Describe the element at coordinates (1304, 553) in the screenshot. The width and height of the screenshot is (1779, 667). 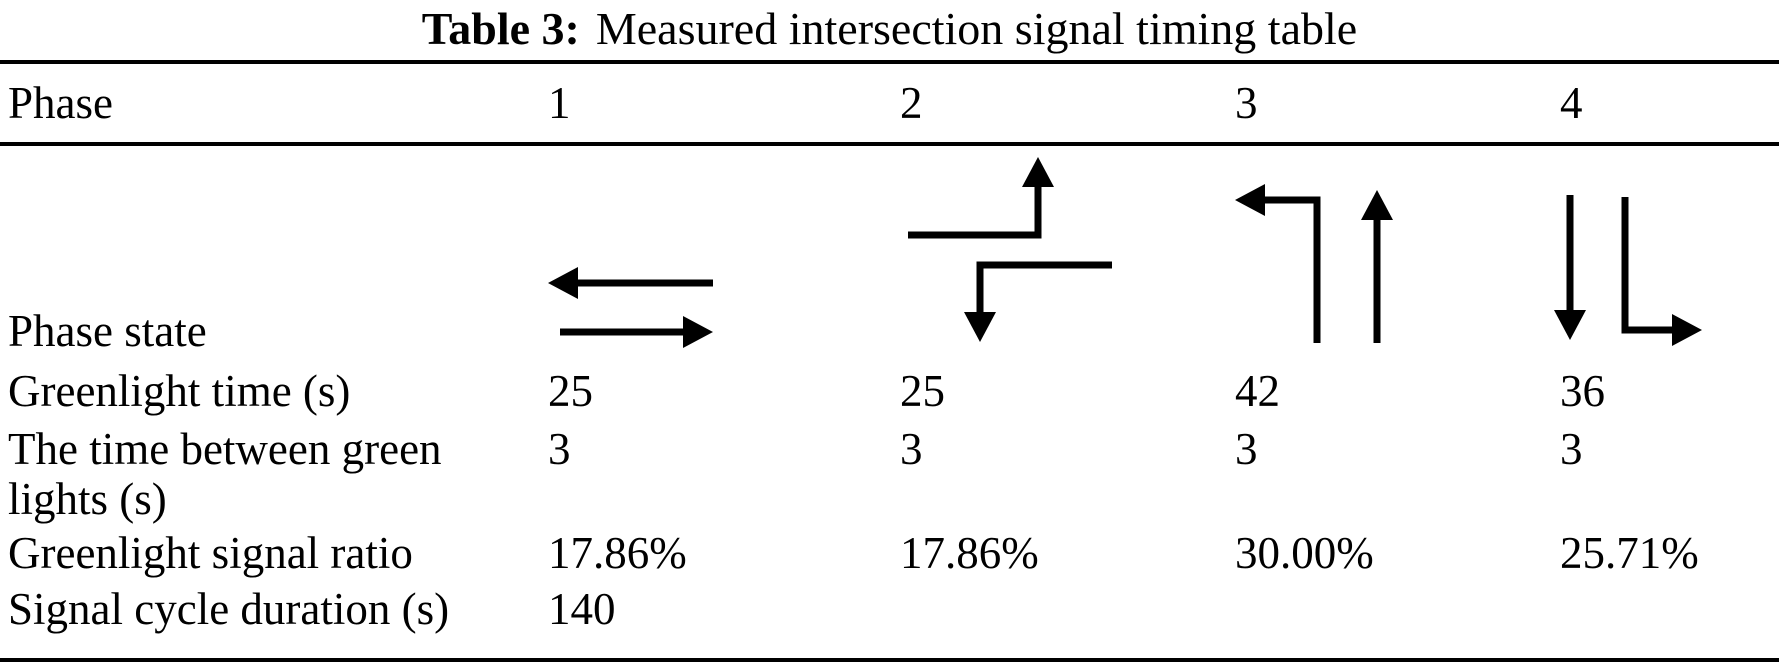
I see `signal-ratio-phase-3: 30.00%` at that location.